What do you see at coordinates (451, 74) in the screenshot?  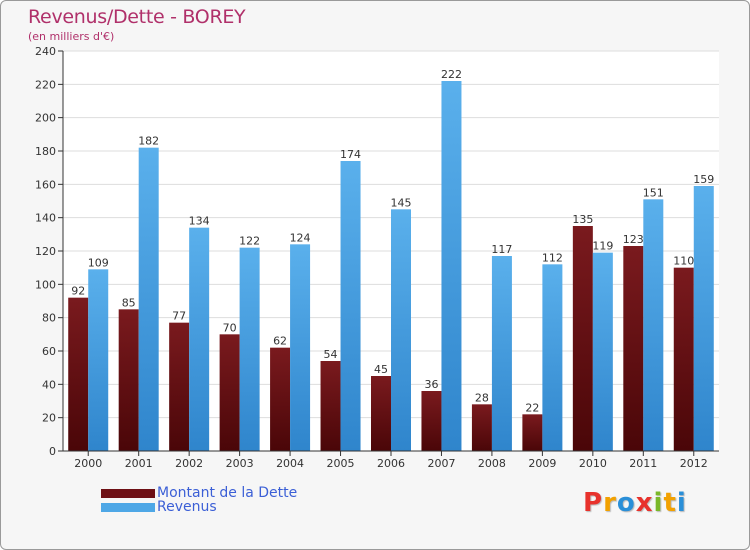 I see `data-label-revenue-2007: 222` at bounding box center [451, 74].